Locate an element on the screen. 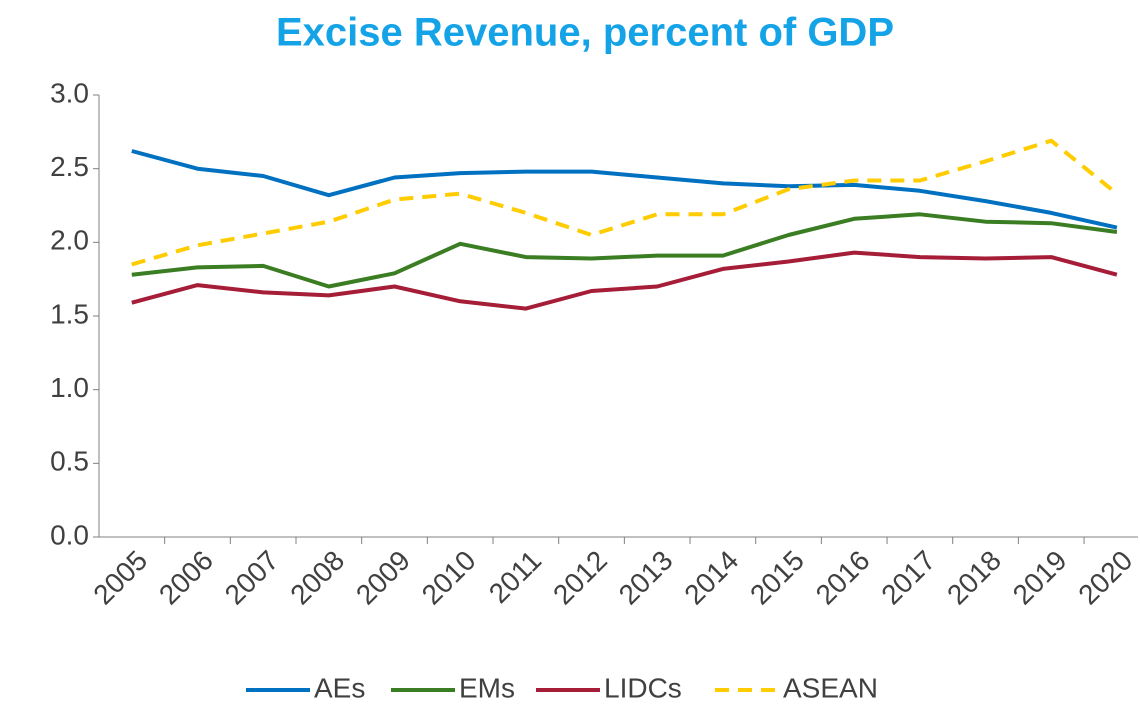 This screenshot has height=709, width=1140. x-tick-label: 2016 is located at coordinates (843, 578).